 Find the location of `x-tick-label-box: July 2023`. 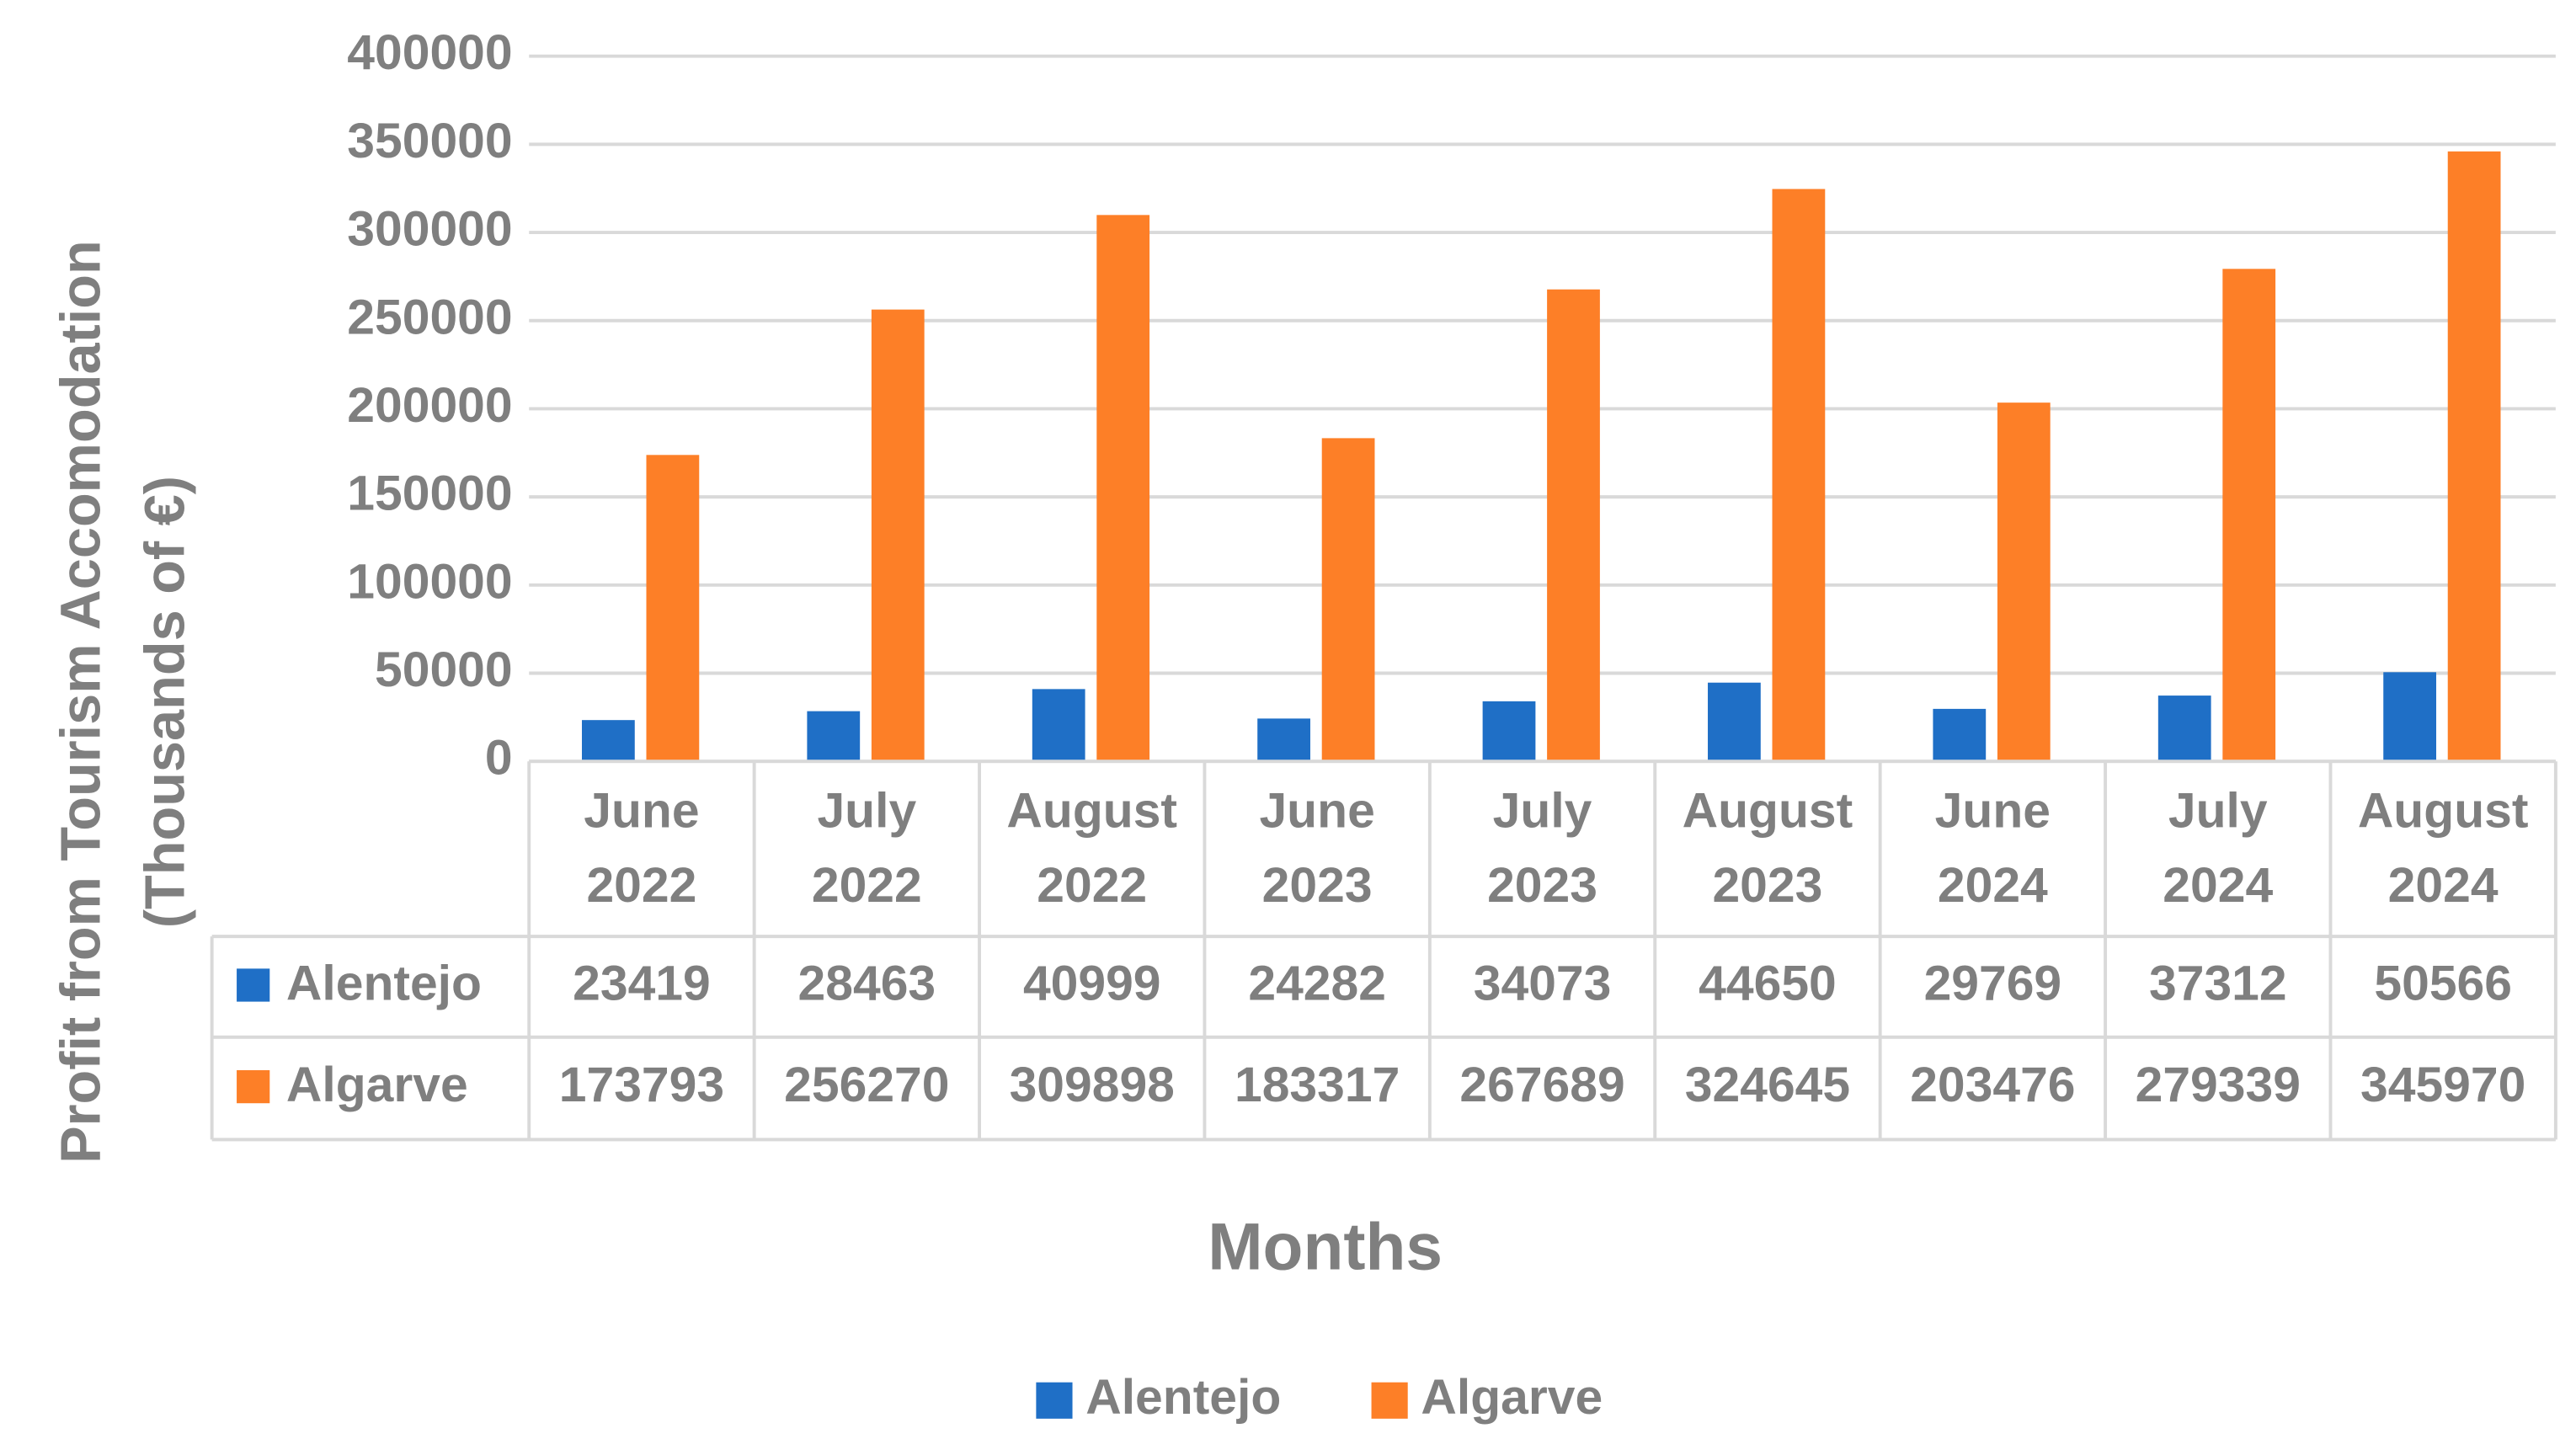

x-tick-label-box: July 2023 is located at coordinates (1542, 849).